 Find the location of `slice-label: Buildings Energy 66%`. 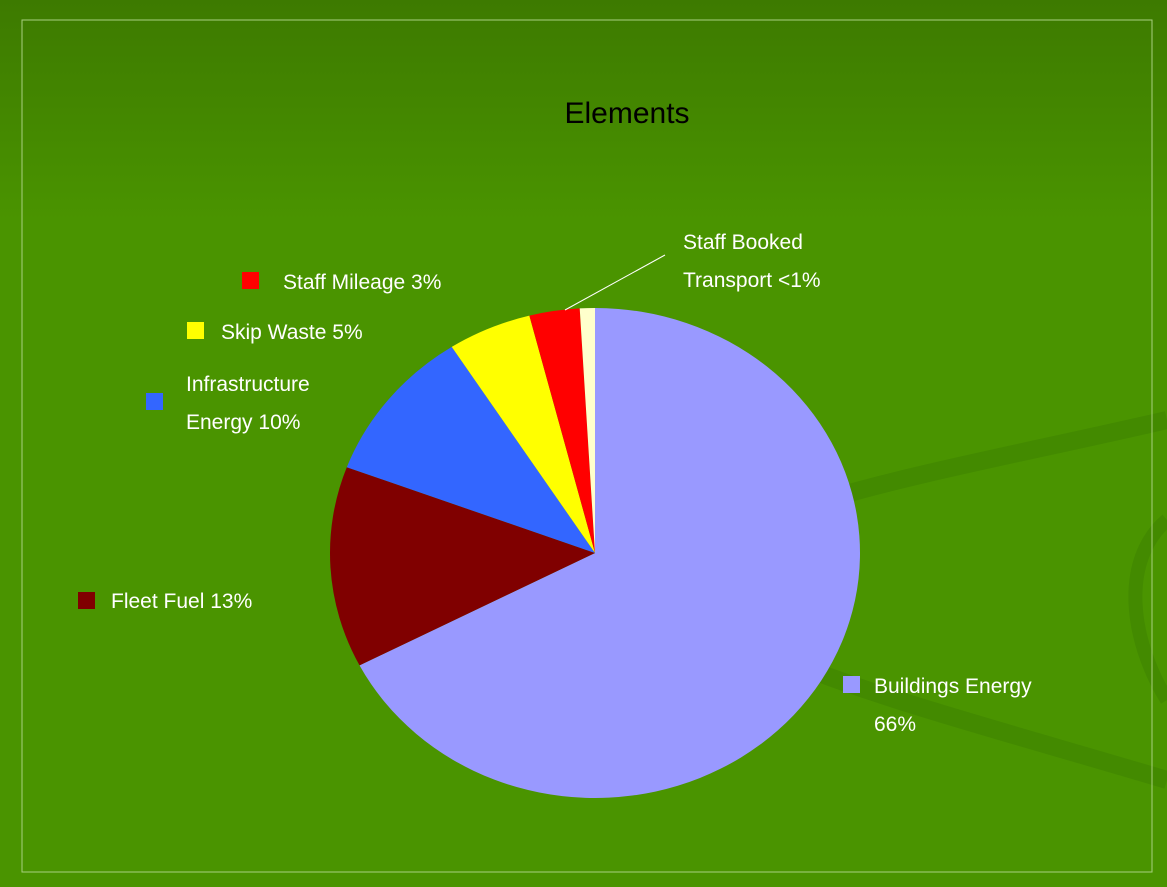

slice-label: Buildings Energy 66% is located at coordinates (969, 706).